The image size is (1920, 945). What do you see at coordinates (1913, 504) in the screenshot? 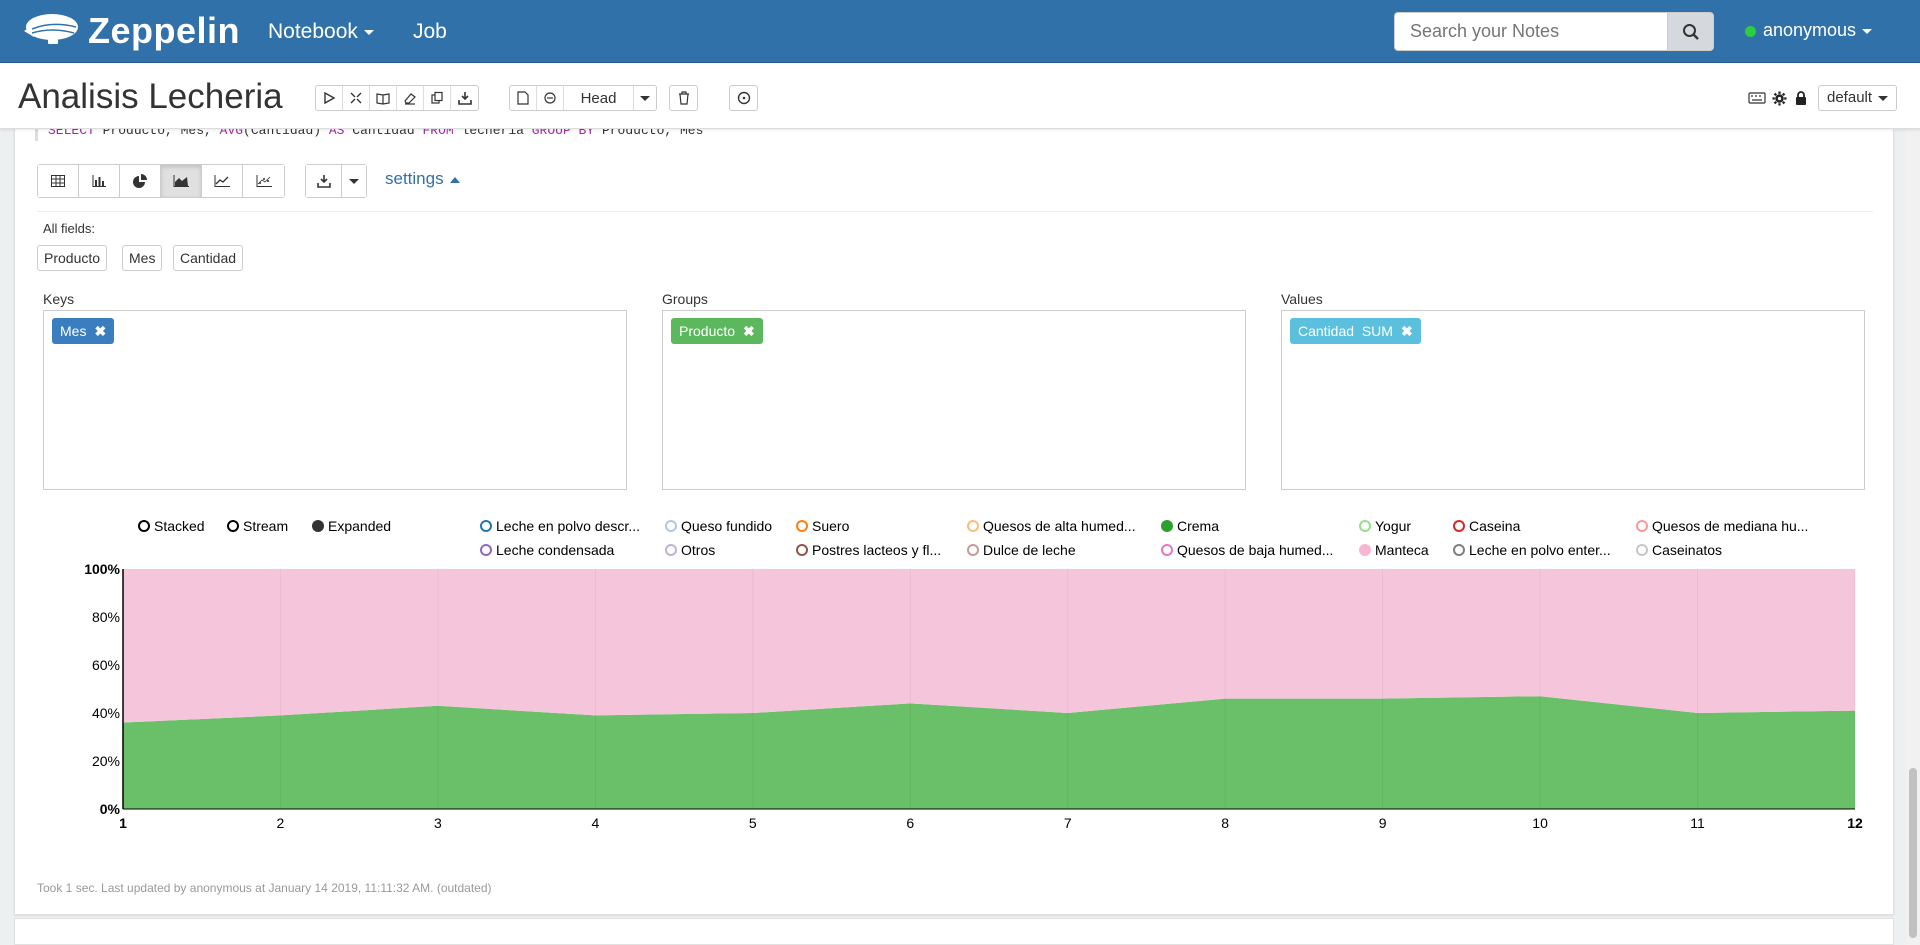
I see `page-scrollbar` at bounding box center [1913, 504].